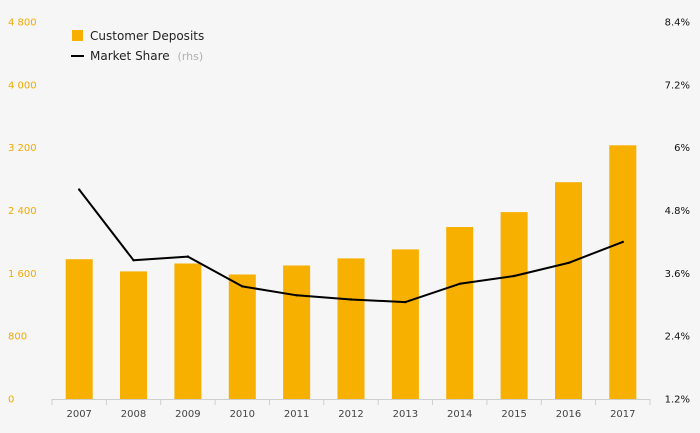 This screenshot has height=433, width=700. I want to click on x-tick-label-2012: 2012, so click(350, 414).